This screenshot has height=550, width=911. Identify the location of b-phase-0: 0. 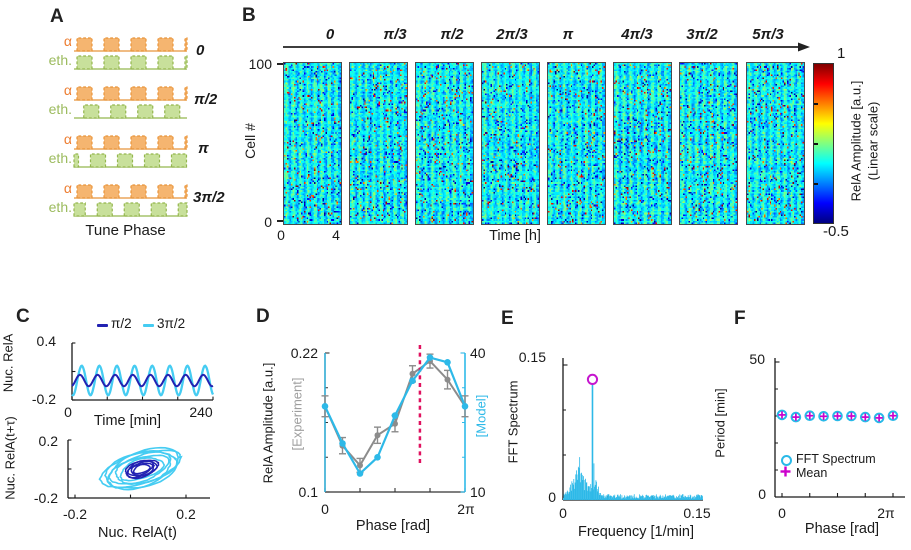
(330, 34).